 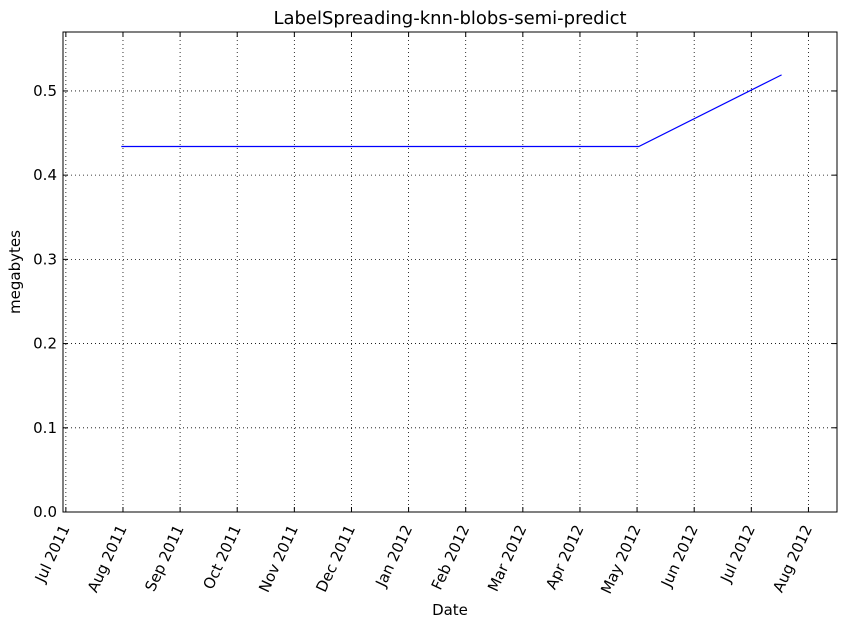 I want to click on y-tick-label: 0.0, so click(x=45, y=512).